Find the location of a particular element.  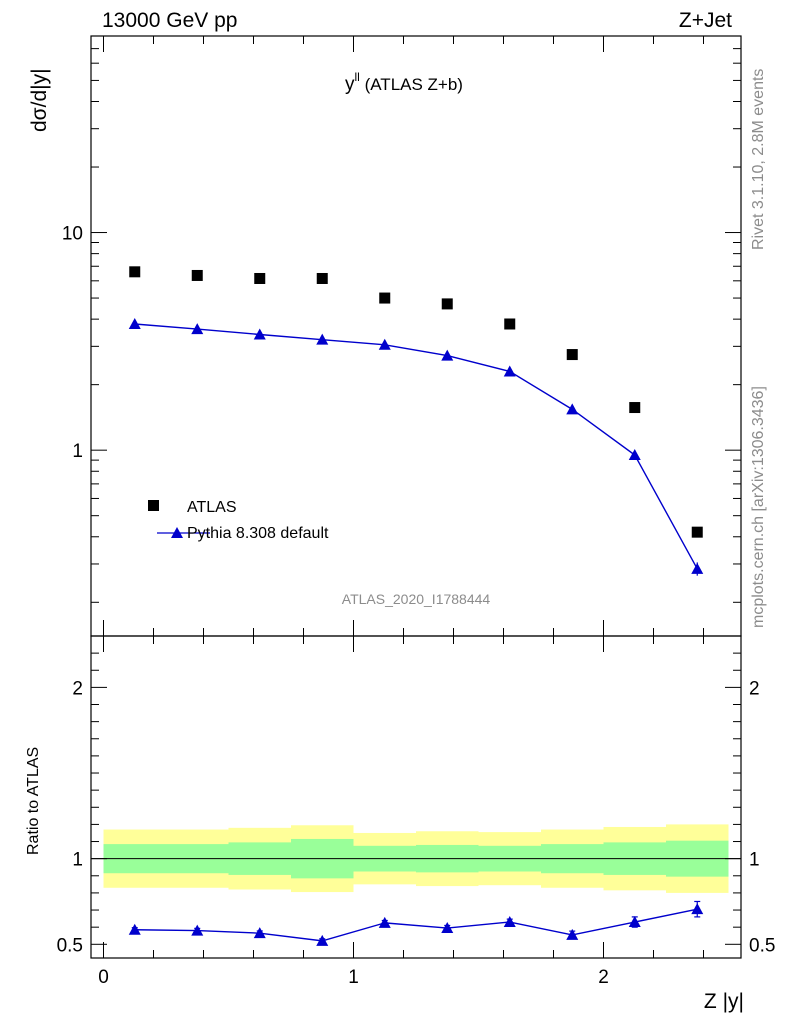

main-ytick-label-1: 10 is located at coordinates (72, 234).